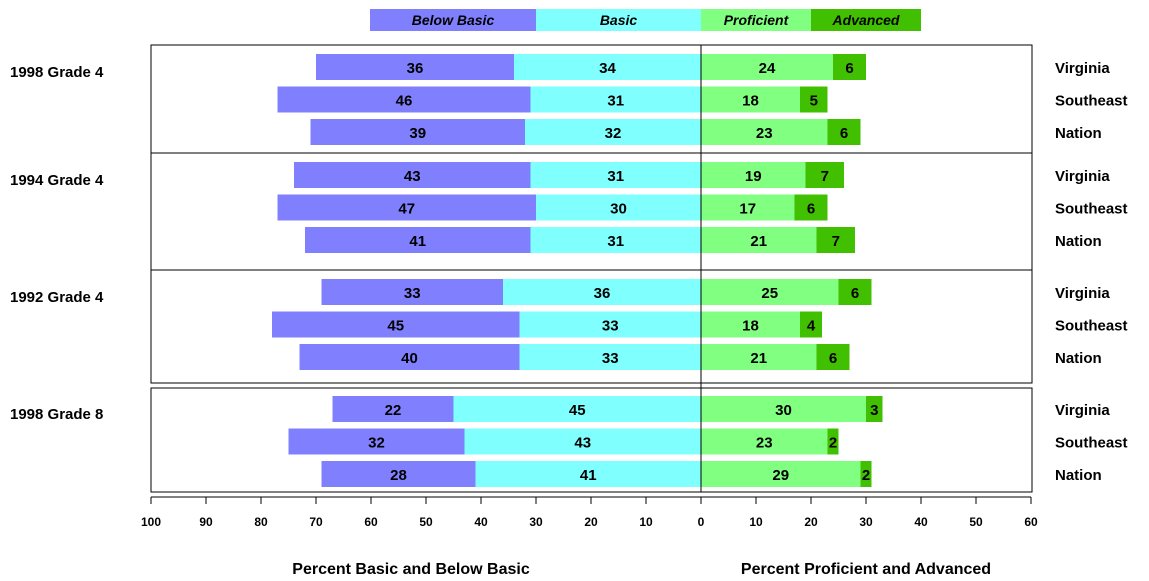 The height and width of the screenshot is (581, 1149). I want to click on bar-basic-label: 43, so click(582, 443).